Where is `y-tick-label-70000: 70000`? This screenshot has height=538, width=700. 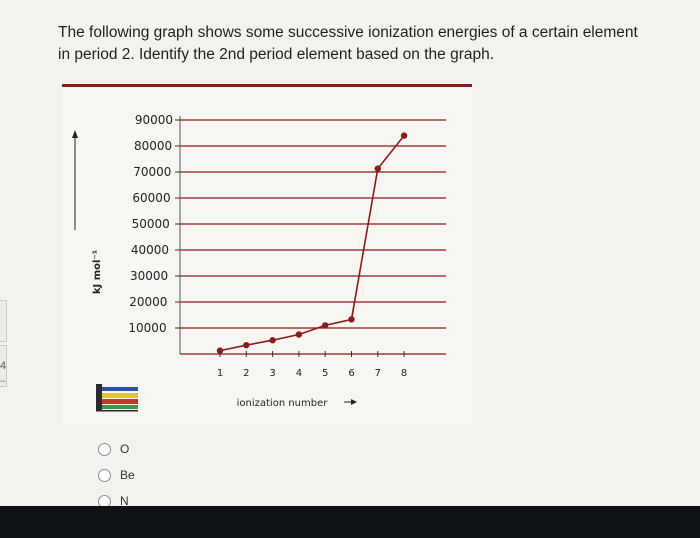
y-tick-label-70000: 70000 is located at coordinates (152, 172).